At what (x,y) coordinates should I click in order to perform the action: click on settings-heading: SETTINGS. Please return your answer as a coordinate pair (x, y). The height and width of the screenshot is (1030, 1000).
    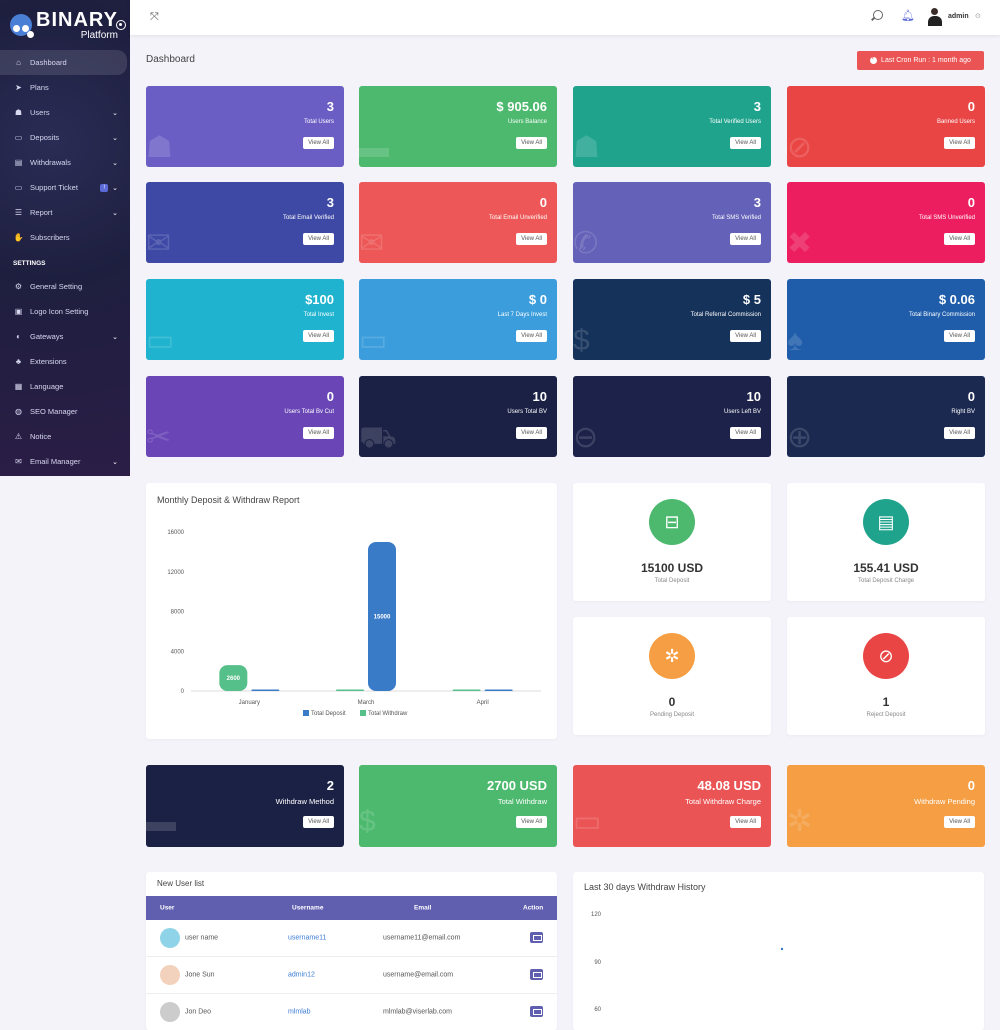
    Looking at the image, I should click on (29, 263).